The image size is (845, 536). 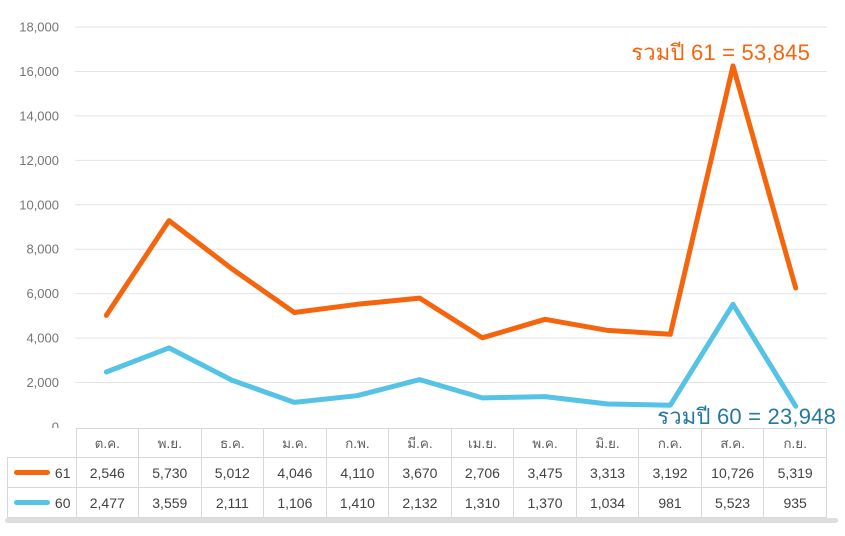 I want to click on value-cell: 5,319, so click(x=795, y=472).